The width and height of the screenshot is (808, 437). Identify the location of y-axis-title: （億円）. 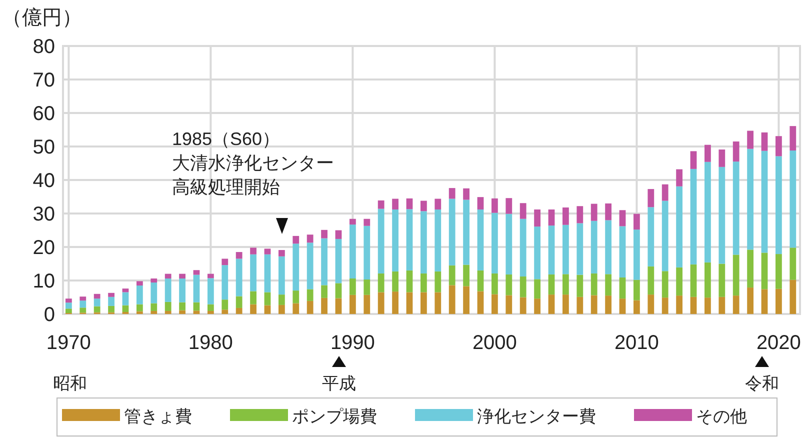
(42, 18).